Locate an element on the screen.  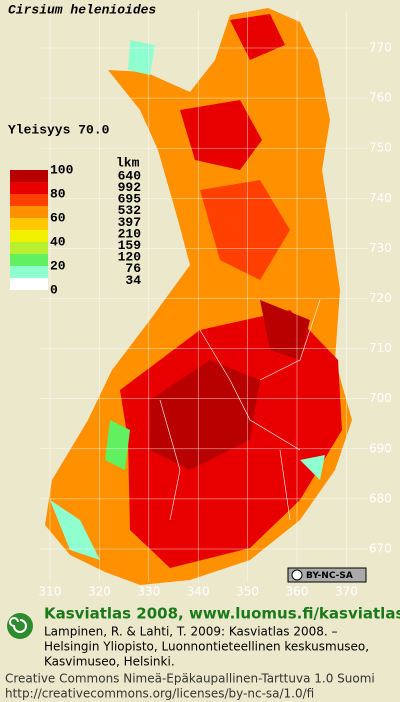
y-grid-label: 710 is located at coordinates (380, 348).